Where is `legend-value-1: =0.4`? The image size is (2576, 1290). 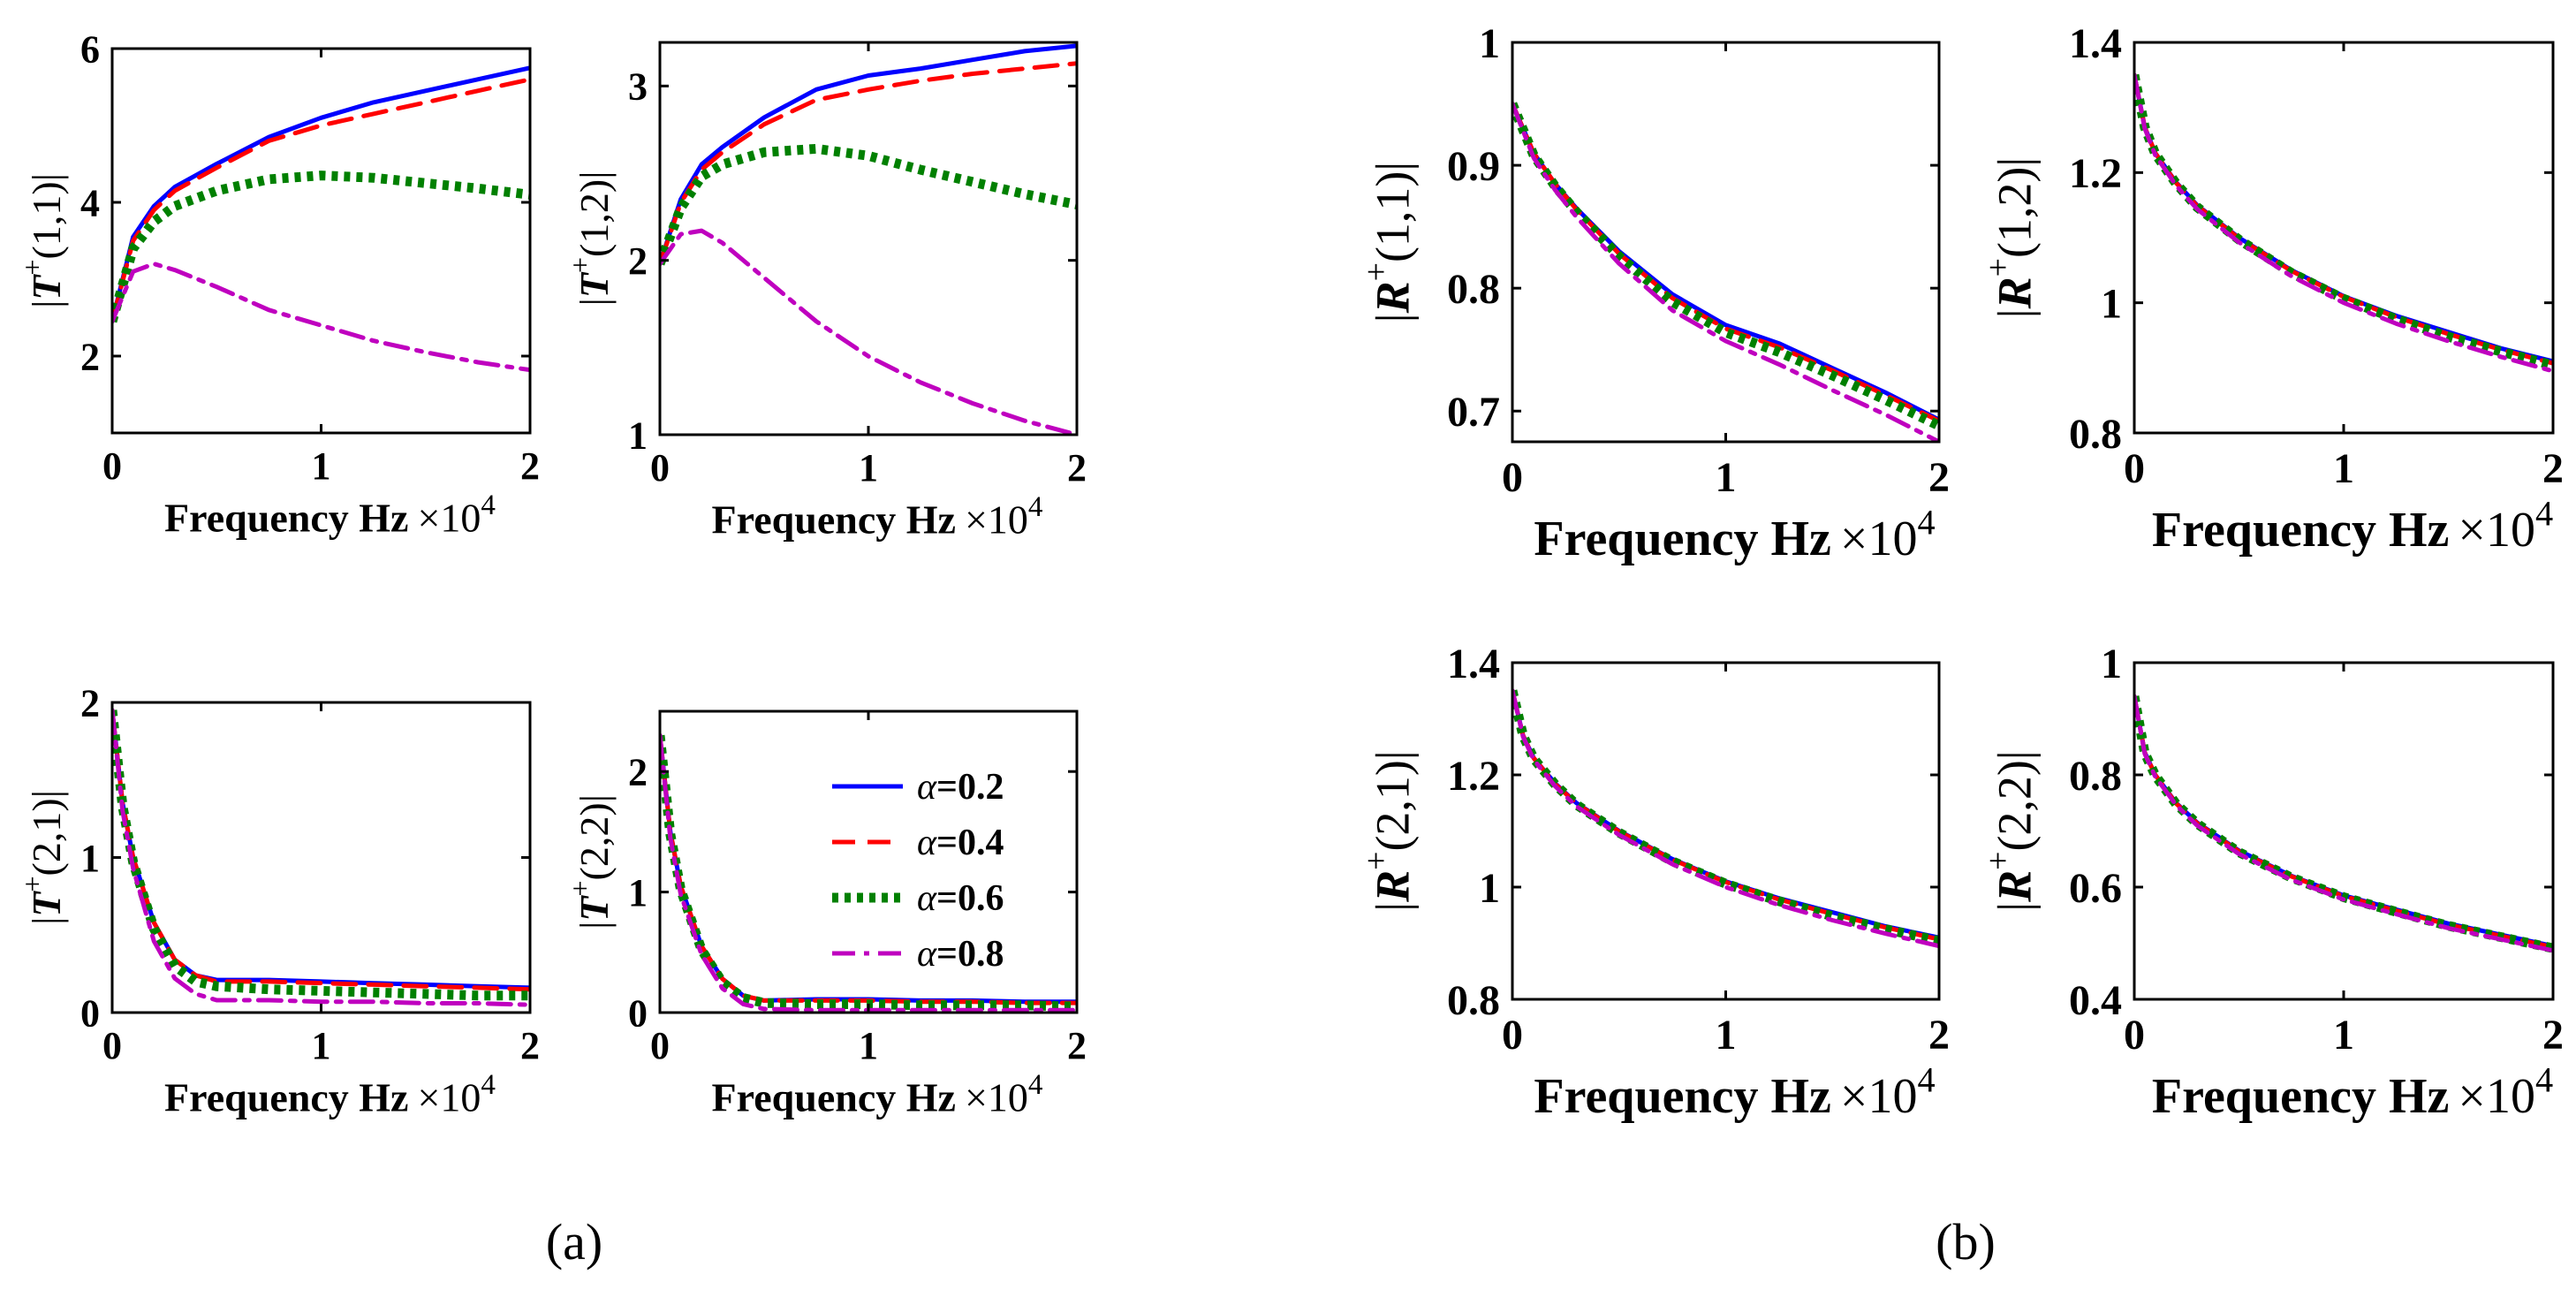
legend-value-1: =0.4 is located at coordinates (970, 843).